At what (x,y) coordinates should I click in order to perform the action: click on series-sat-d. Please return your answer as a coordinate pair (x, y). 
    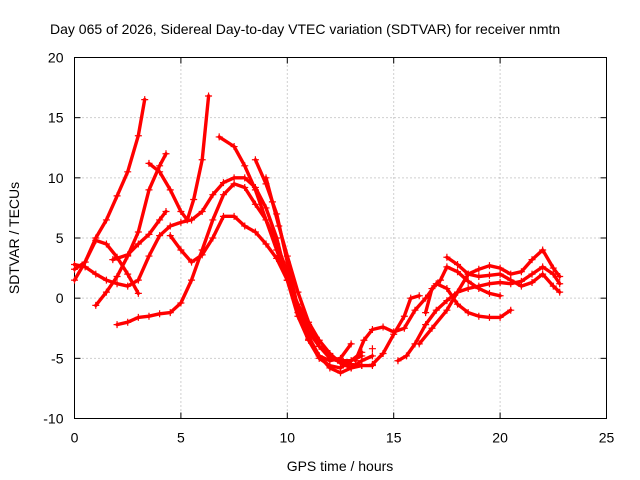
    Looking at the image, I should click on (110, 190).